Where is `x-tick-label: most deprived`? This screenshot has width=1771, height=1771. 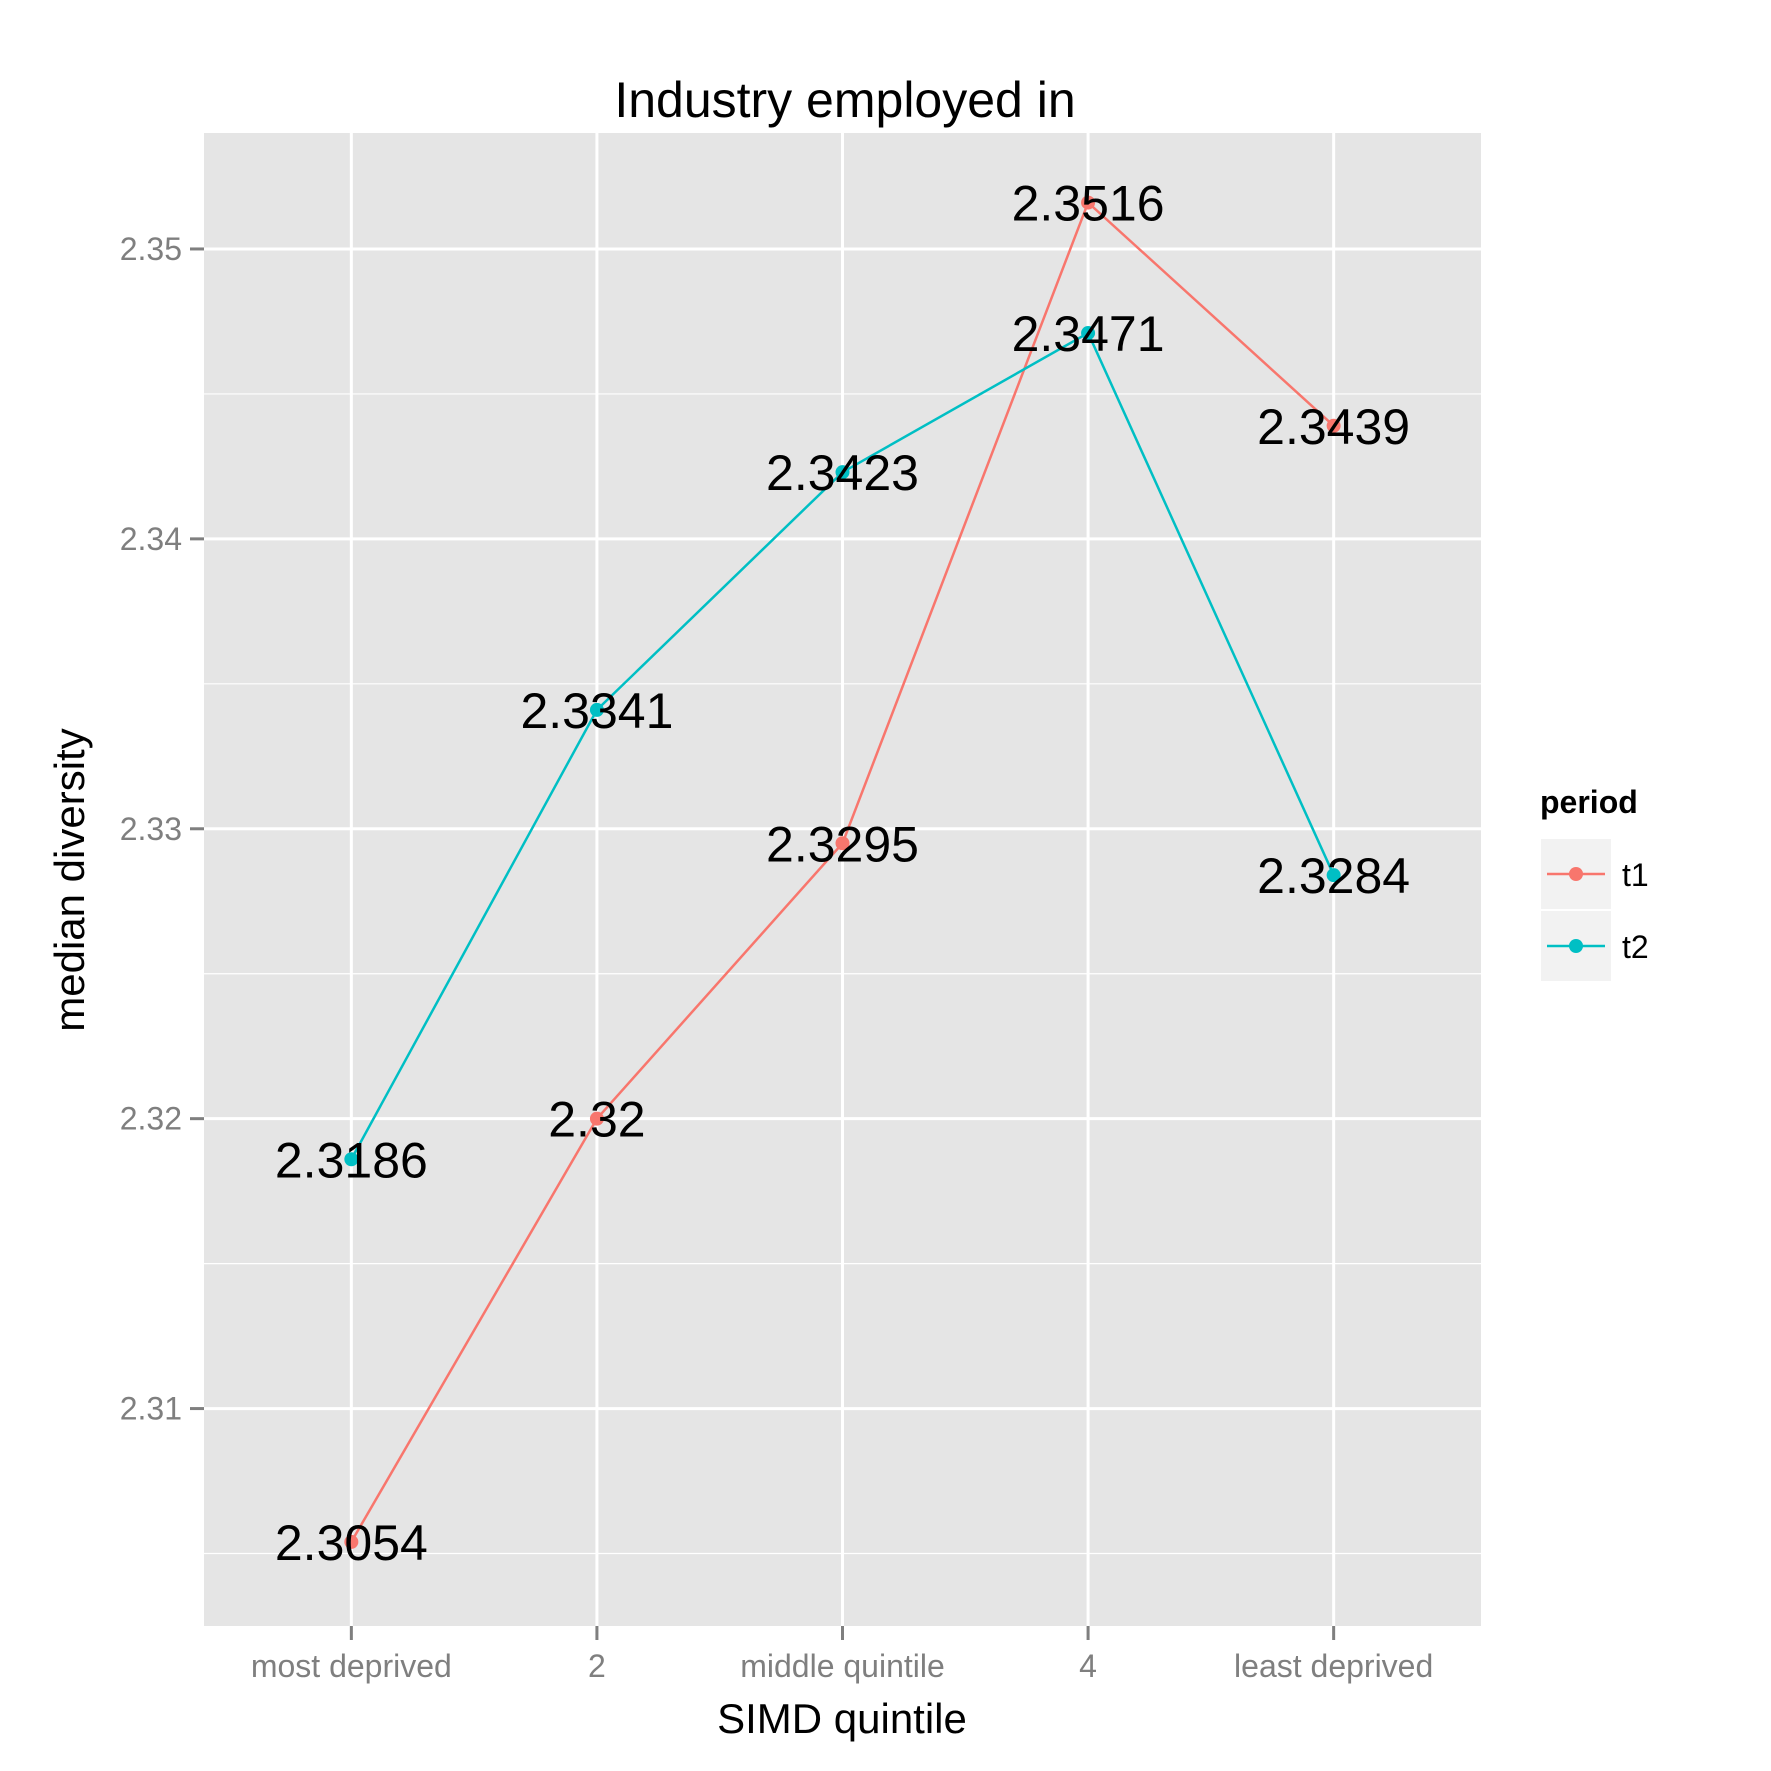
x-tick-label: most deprived is located at coordinates (351, 1666).